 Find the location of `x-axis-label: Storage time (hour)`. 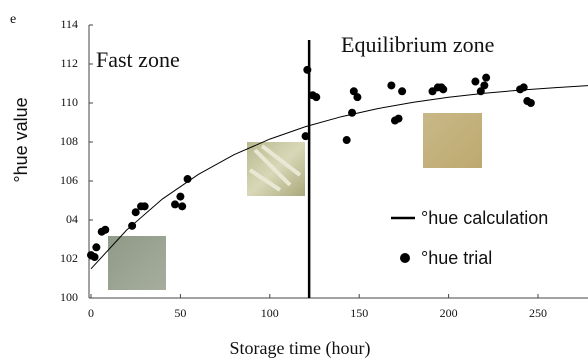

x-axis-label: Storage time (hour) is located at coordinates (300, 348).